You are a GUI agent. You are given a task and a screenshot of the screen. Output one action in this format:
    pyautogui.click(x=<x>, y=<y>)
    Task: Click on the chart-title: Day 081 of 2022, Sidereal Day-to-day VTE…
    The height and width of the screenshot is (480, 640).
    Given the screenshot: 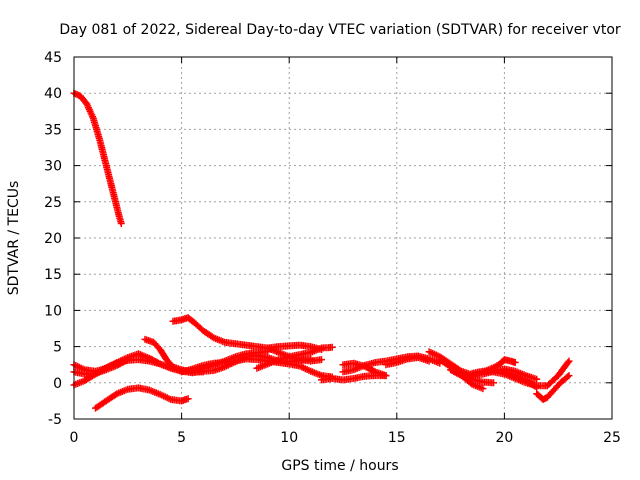 What is the action you would take?
    pyautogui.click(x=340, y=30)
    